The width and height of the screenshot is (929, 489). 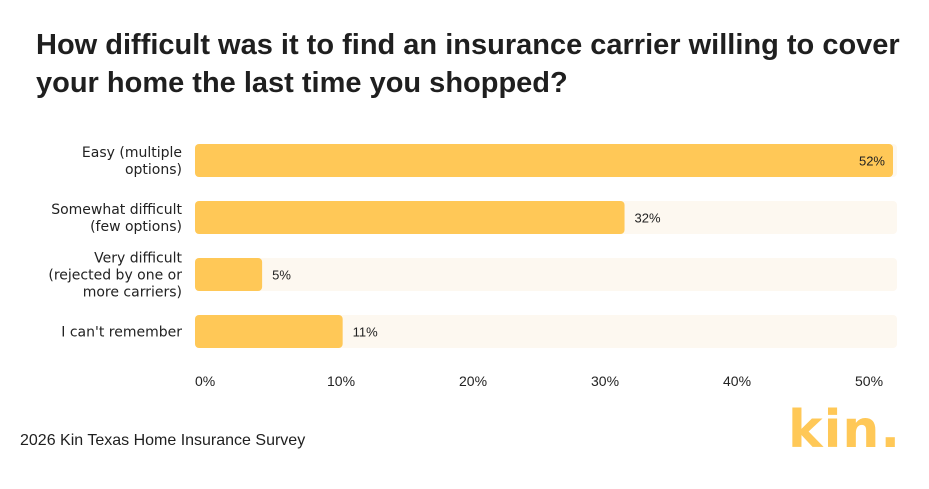 What do you see at coordinates (365, 332) in the screenshot?
I see `data-label: 11%` at bounding box center [365, 332].